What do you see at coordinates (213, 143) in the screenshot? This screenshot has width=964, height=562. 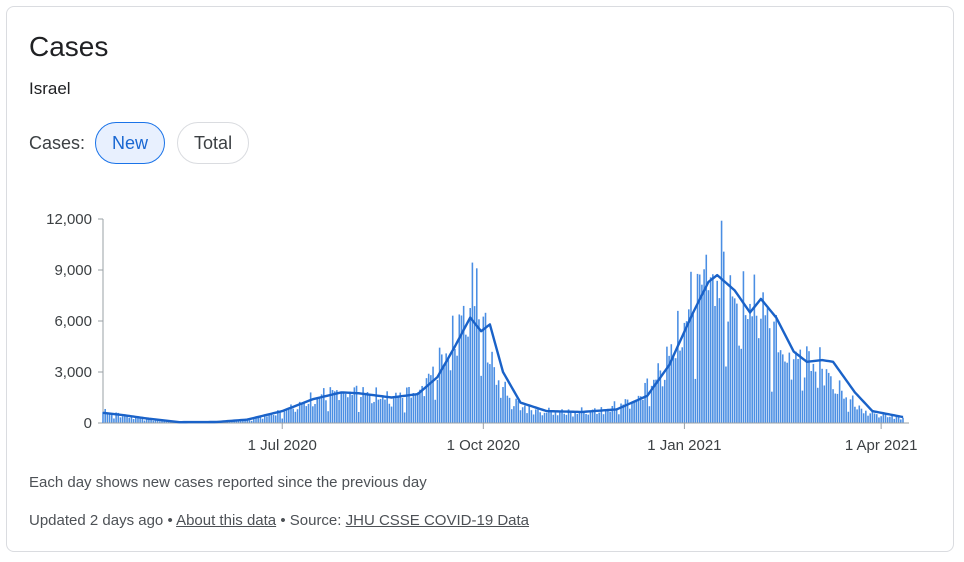 I see `toggle-total-button: Total` at bounding box center [213, 143].